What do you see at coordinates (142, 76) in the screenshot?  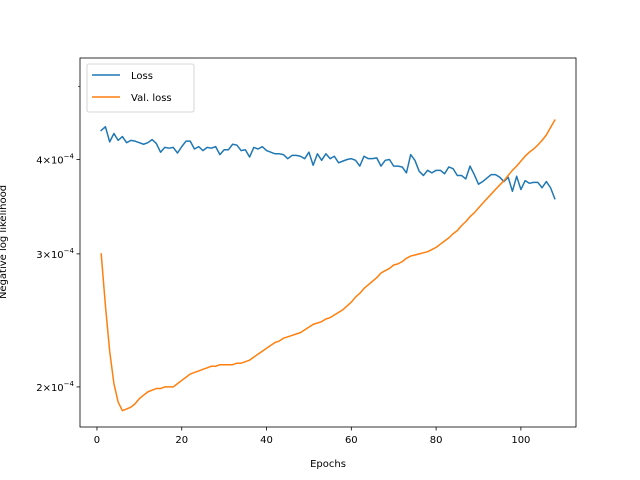 I see `legend-label-loss: Loss` at bounding box center [142, 76].